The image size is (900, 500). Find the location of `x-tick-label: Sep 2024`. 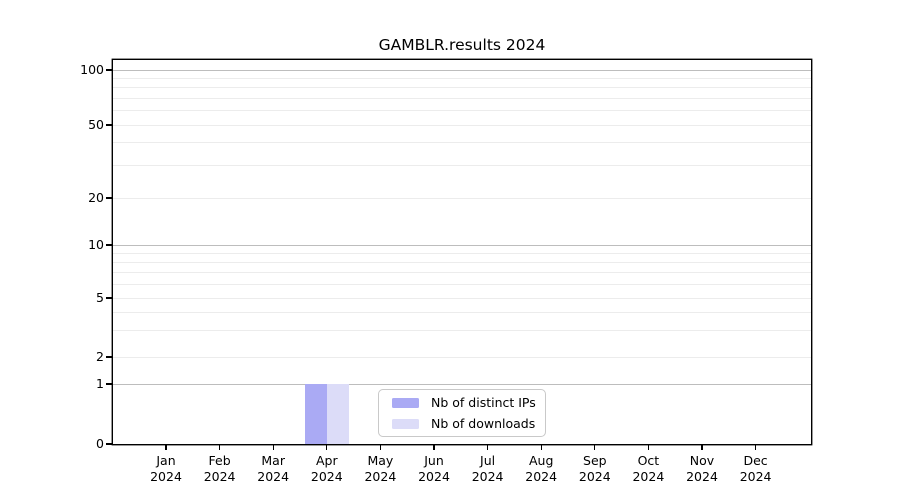

x-tick-label: Sep 2024 is located at coordinates (594, 468).